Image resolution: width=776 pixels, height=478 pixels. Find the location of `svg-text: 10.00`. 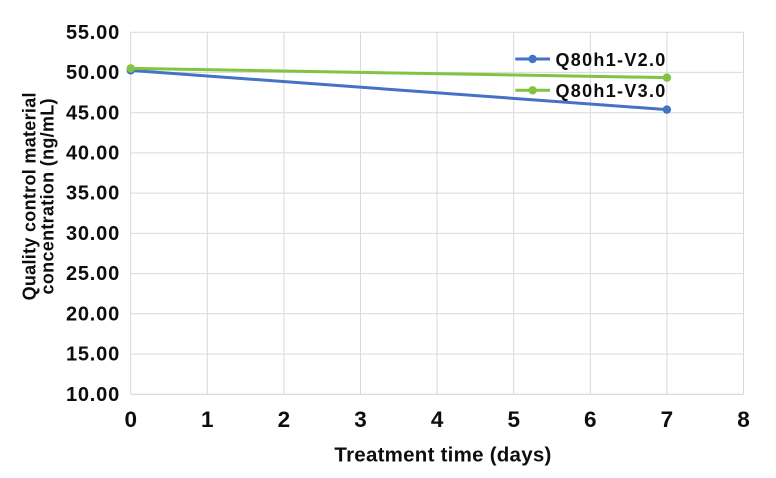

svg-text: 10.00 is located at coordinates (93, 395).